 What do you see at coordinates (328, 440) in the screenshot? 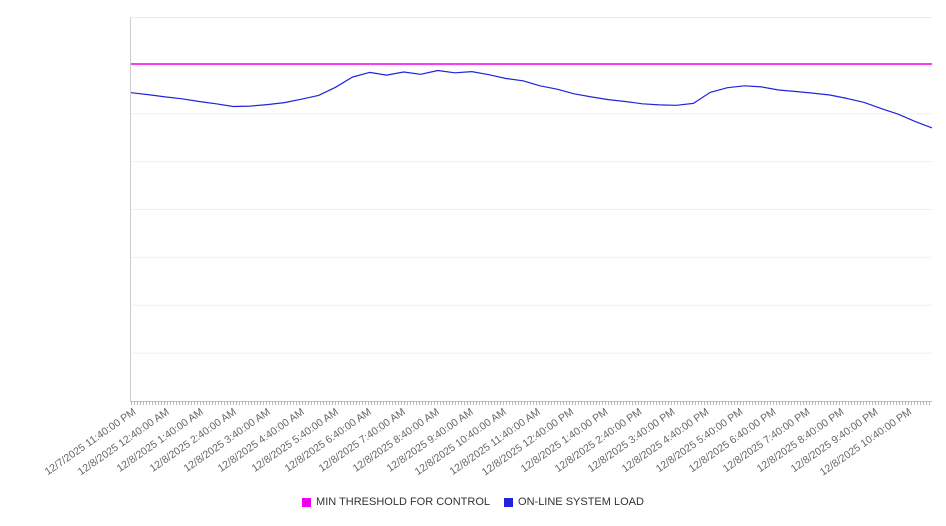
I see `x-axis-label-text: 12/8/2025 6:40:00 AM` at bounding box center [328, 440].